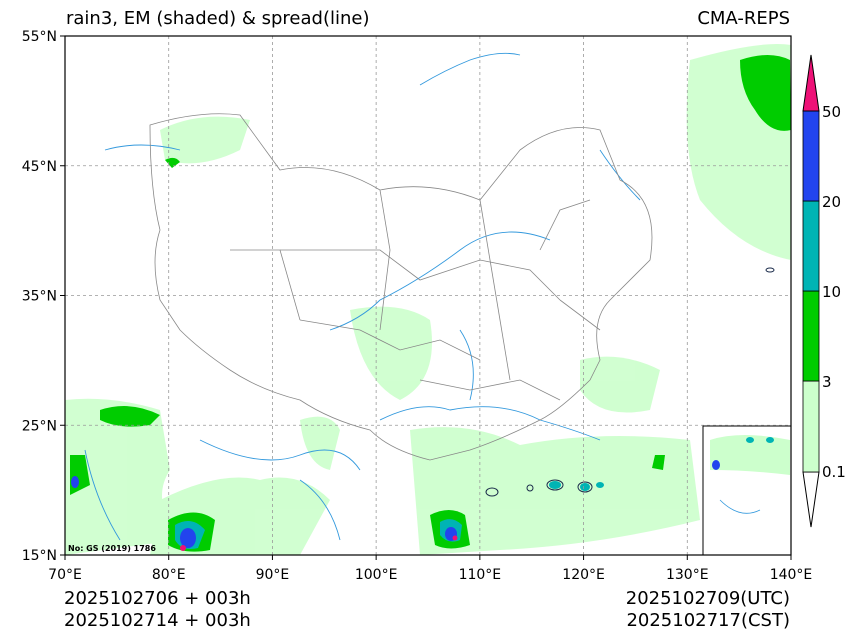  What do you see at coordinates (811, 83) in the screenshot?
I see `colorbar-max-arrow` at bounding box center [811, 83].